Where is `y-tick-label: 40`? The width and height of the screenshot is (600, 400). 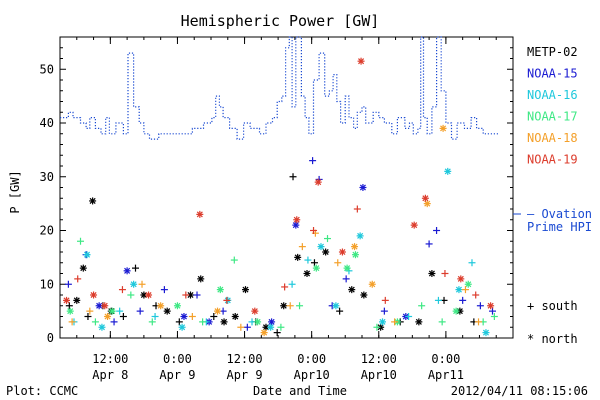 y-tick-label: 40 is located at coordinates (47, 123).